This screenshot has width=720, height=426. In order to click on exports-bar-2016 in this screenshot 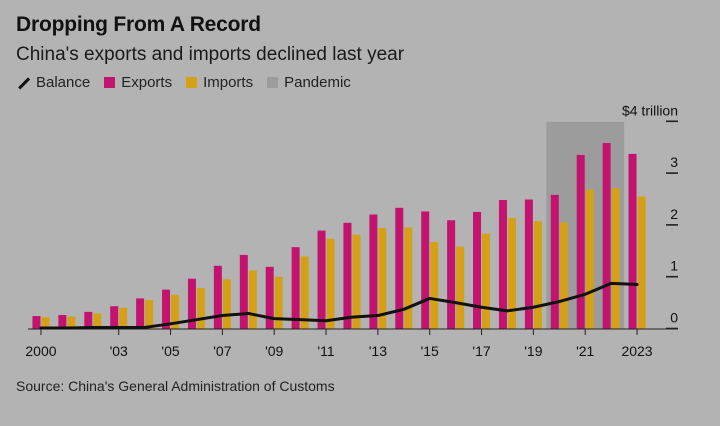, I will do `click(451, 274)`.